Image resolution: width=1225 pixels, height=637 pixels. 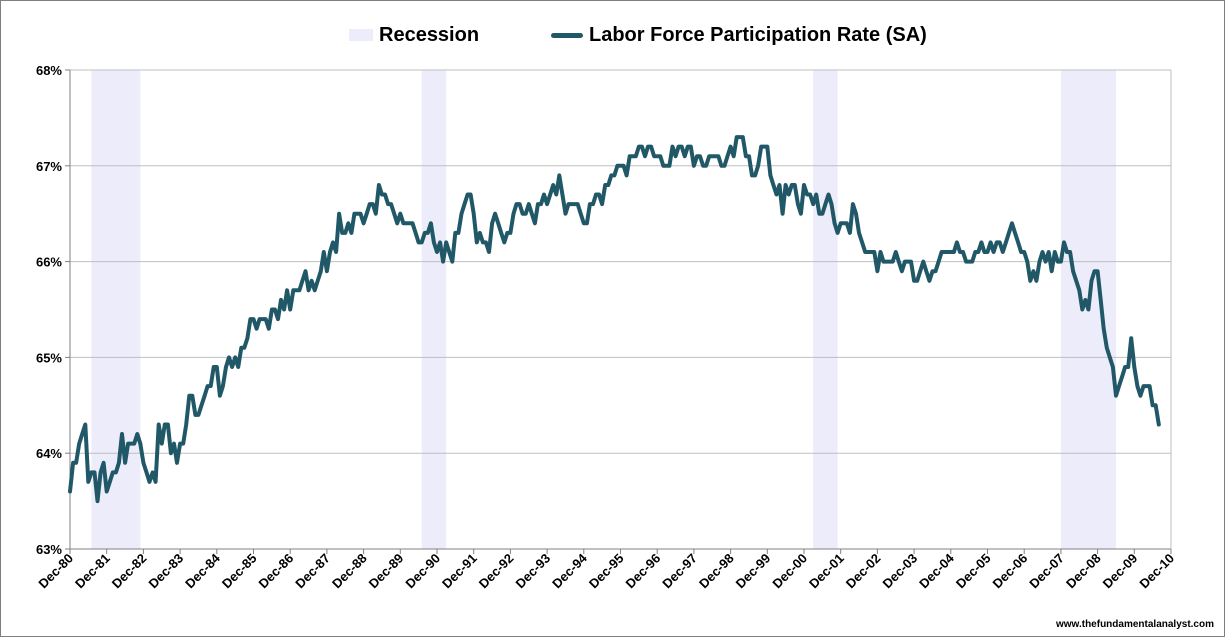 What do you see at coordinates (789, 571) in the screenshot?
I see `x-tick-label: Dec-00` at bounding box center [789, 571].